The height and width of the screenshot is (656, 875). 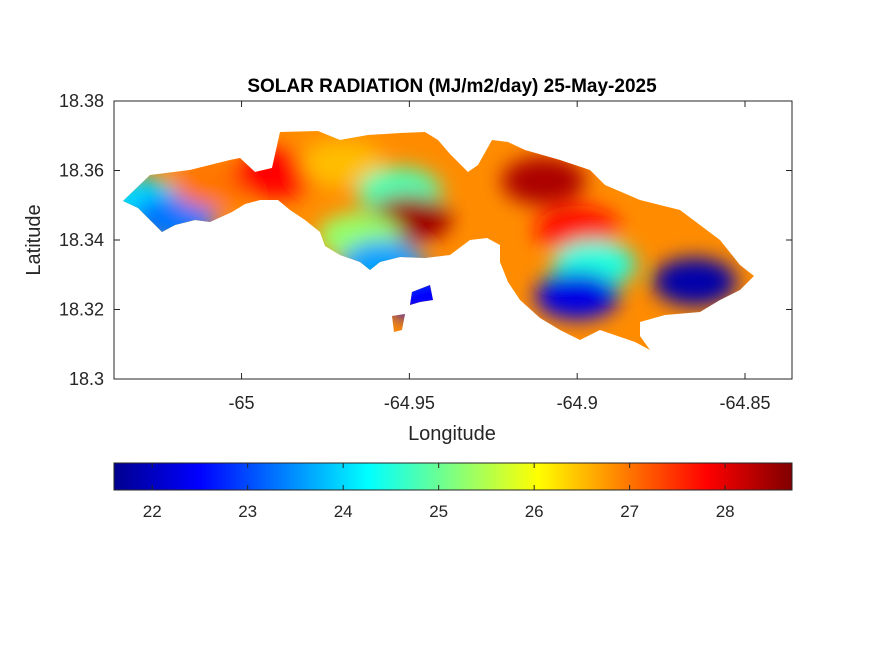 What do you see at coordinates (629, 511) in the screenshot?
I see `colorbar-tick-label: 27` at bounding box center [629, 511].